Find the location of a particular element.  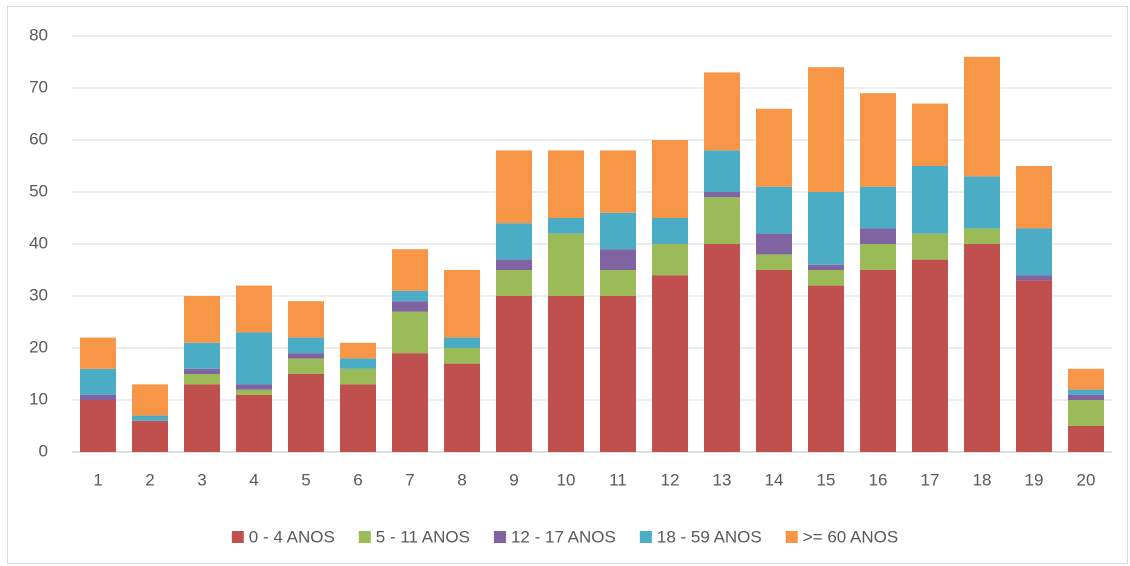

x-tick-label: 19 is located at coordinates (1034, 479).